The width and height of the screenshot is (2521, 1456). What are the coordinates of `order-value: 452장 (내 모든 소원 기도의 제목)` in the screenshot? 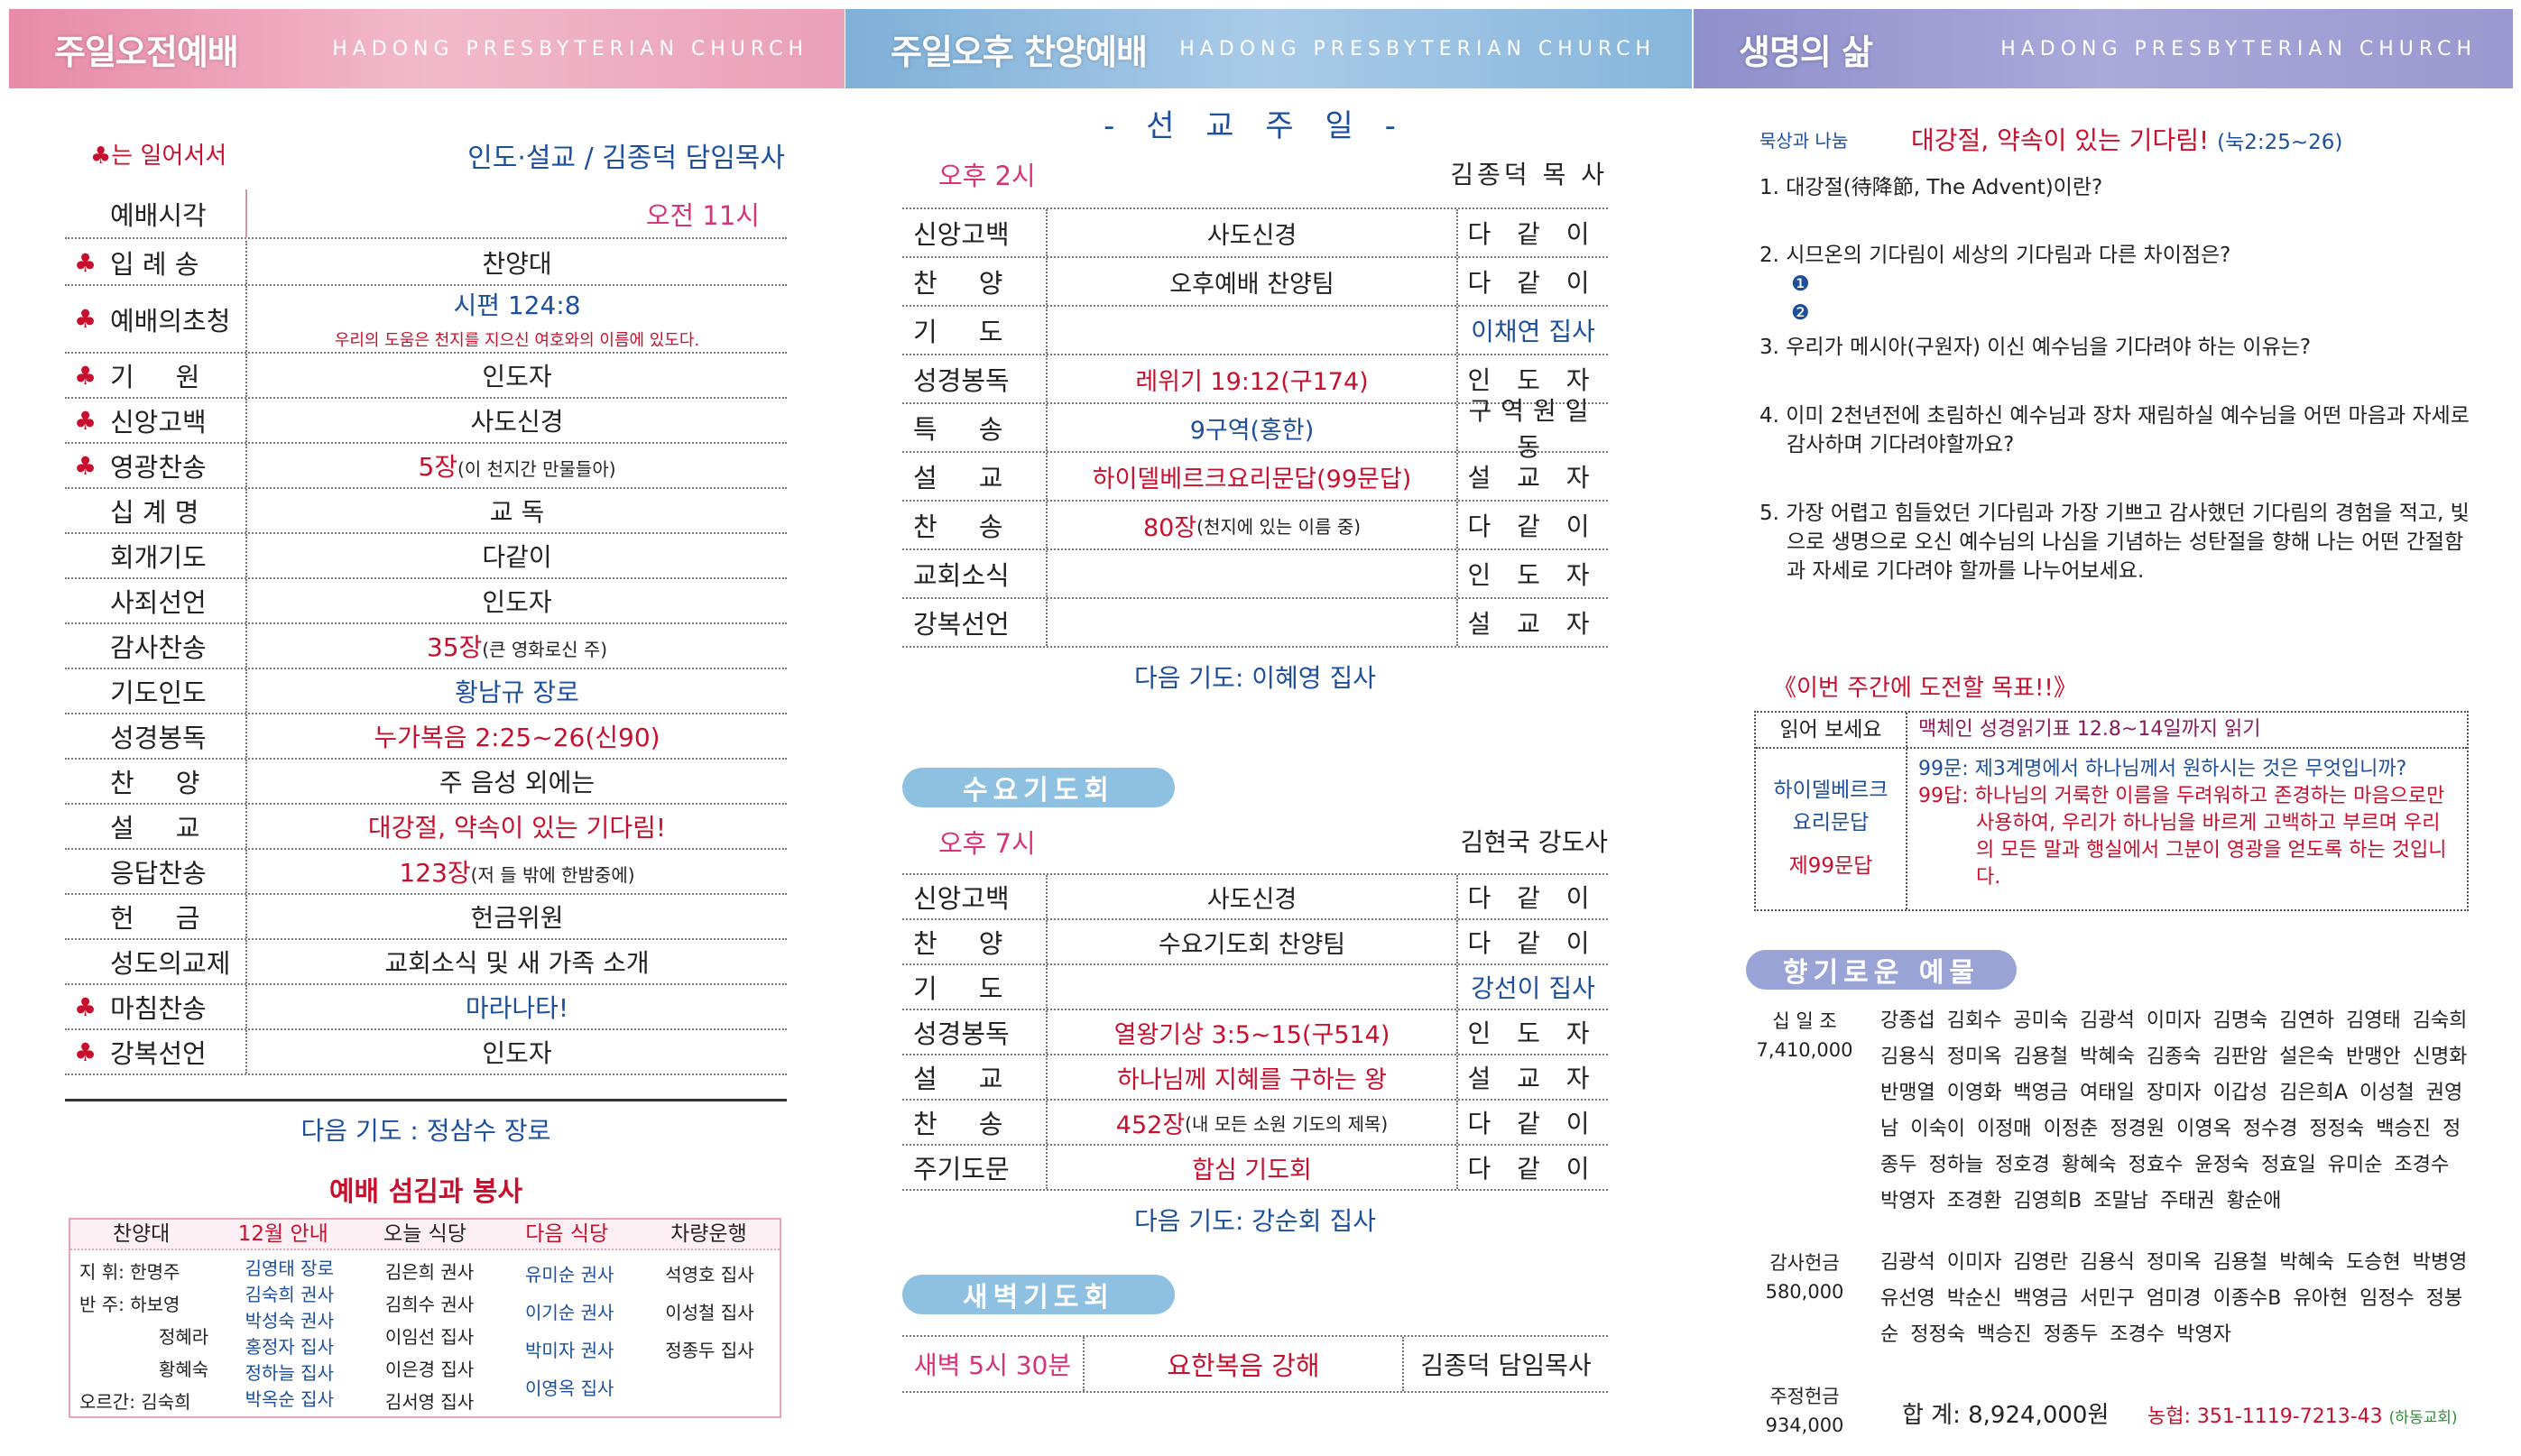 It's located at (1253, 1122).